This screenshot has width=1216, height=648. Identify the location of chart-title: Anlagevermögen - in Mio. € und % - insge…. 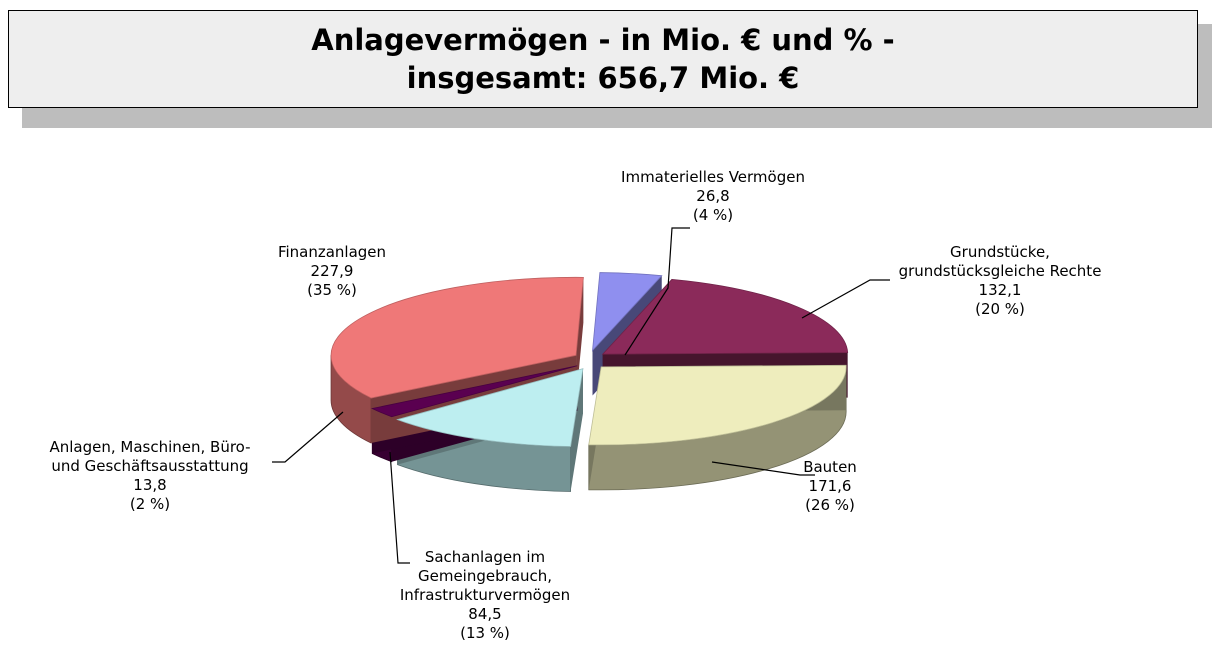
(603, 59).